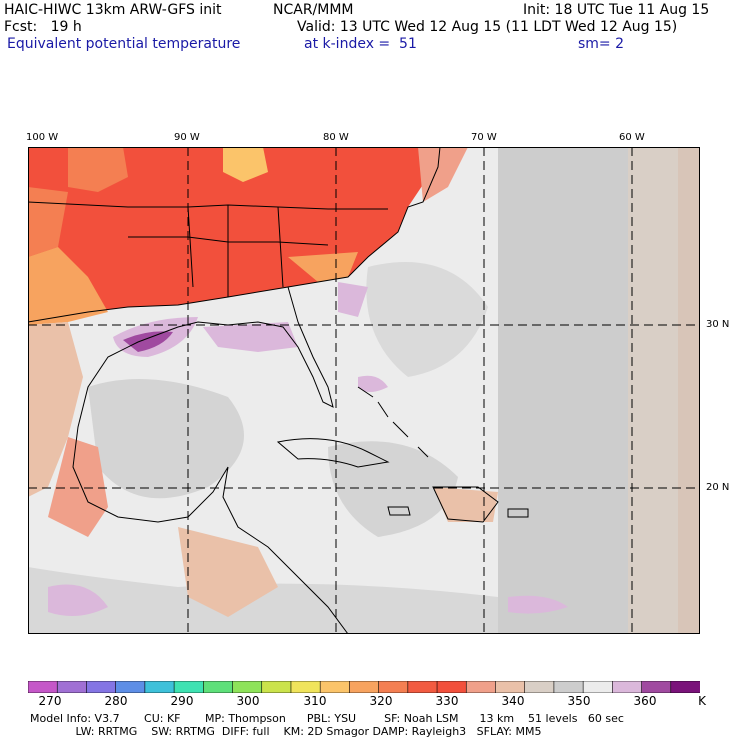 The width and height of the screenshot is (740, 740). I want to click on hispaniola-outline, so click(465, 504).